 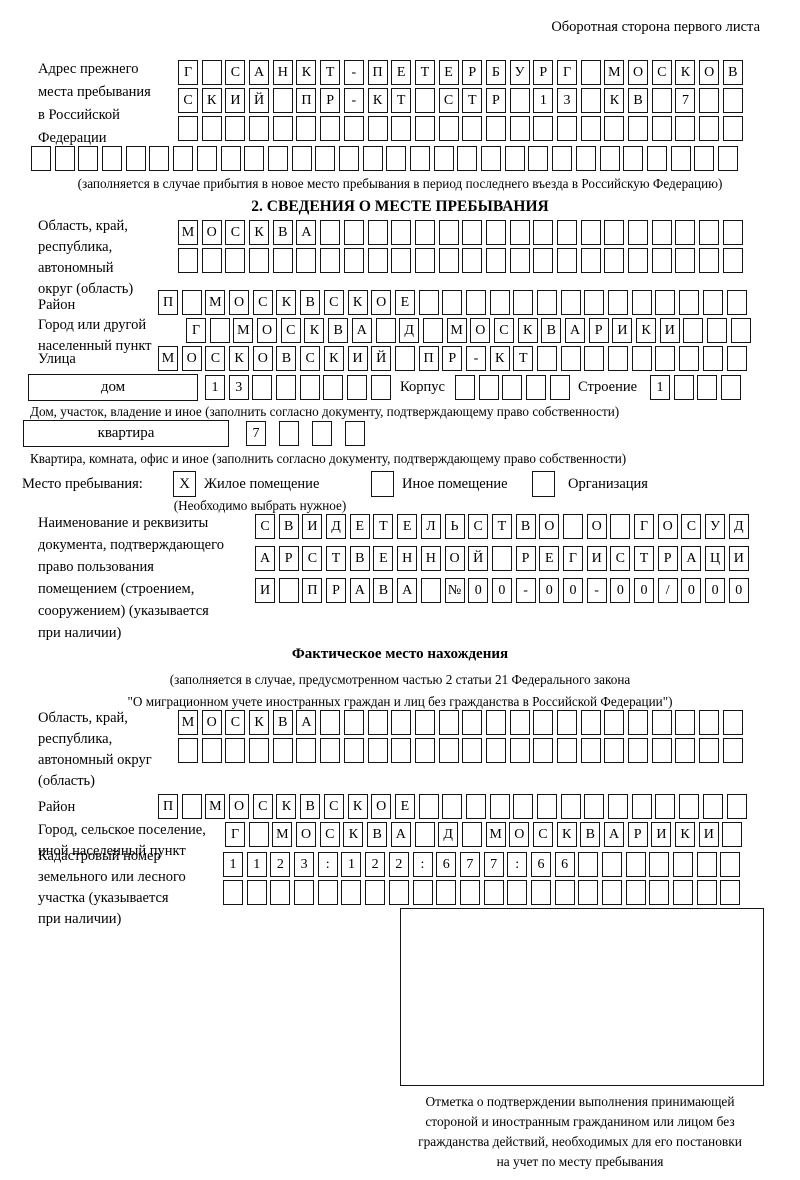 What do you see at coordinates (407, 558) in the screenshot?
I see `char-cell: Н` at bounding box center [407, 558].